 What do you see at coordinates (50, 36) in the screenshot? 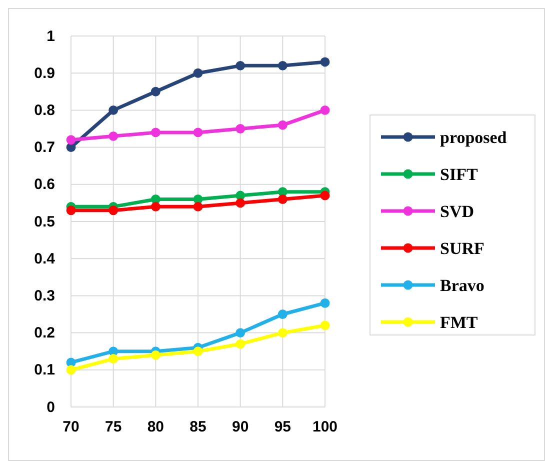
I see `y-tick-label: 1` at bounding box center [50, 36].